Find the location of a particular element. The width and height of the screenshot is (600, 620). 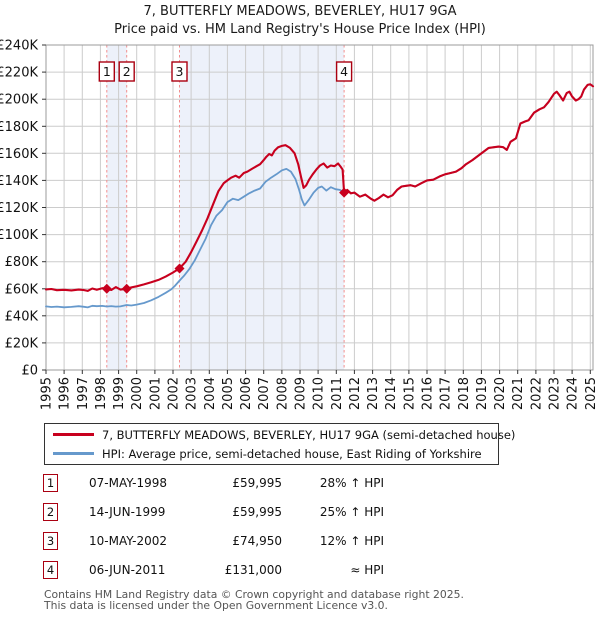

svg-text: 2 is located at coordinates (127, 71).